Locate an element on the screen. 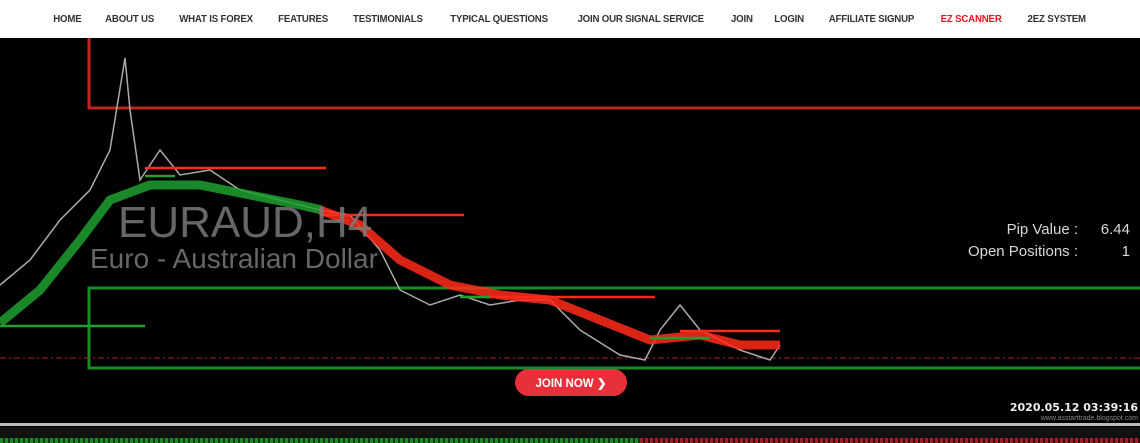 The height and width of the screenshot is (443, 1140). nav-affiliate-signup: AFFILIATE SIGNUP is located at coordinates (872, 19).